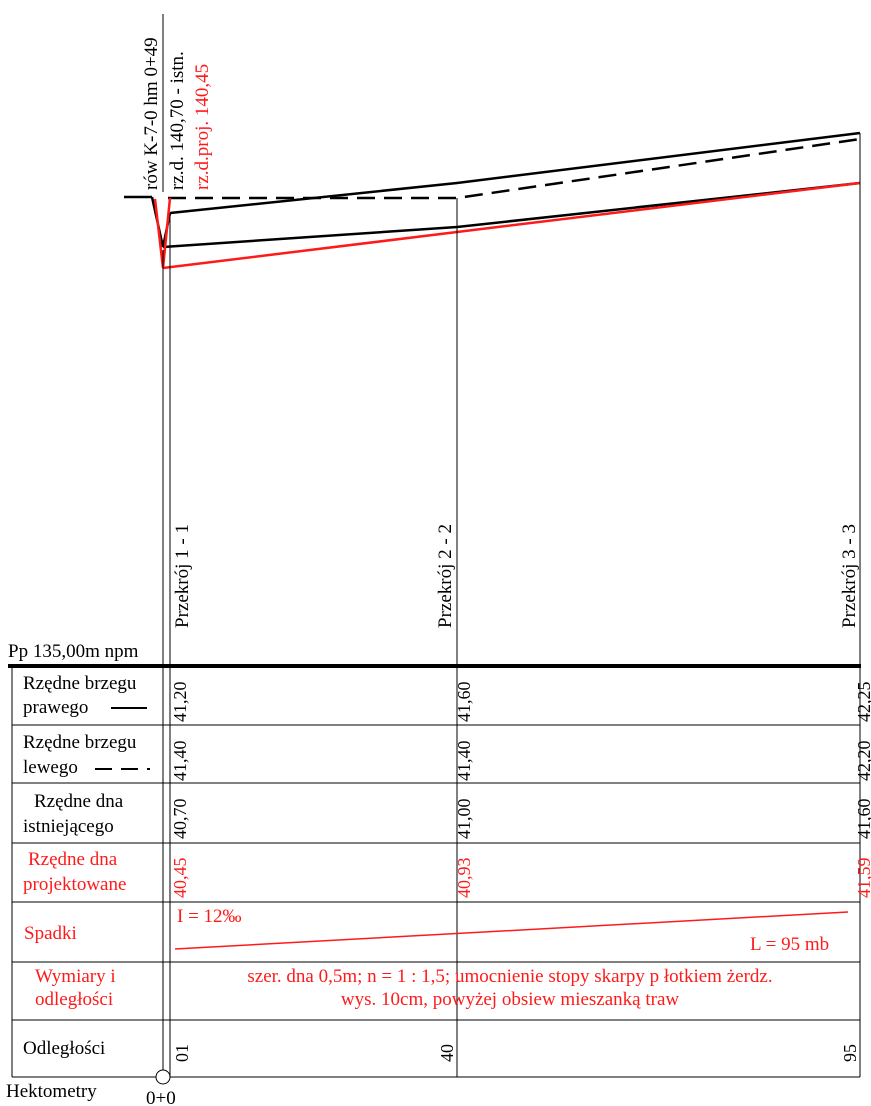 This screenshot has width=871, height=1106. Describe the element at coordinates (464, 819) in the screenshot. I see `existing-bottom-value-2: 41,00` at that location.